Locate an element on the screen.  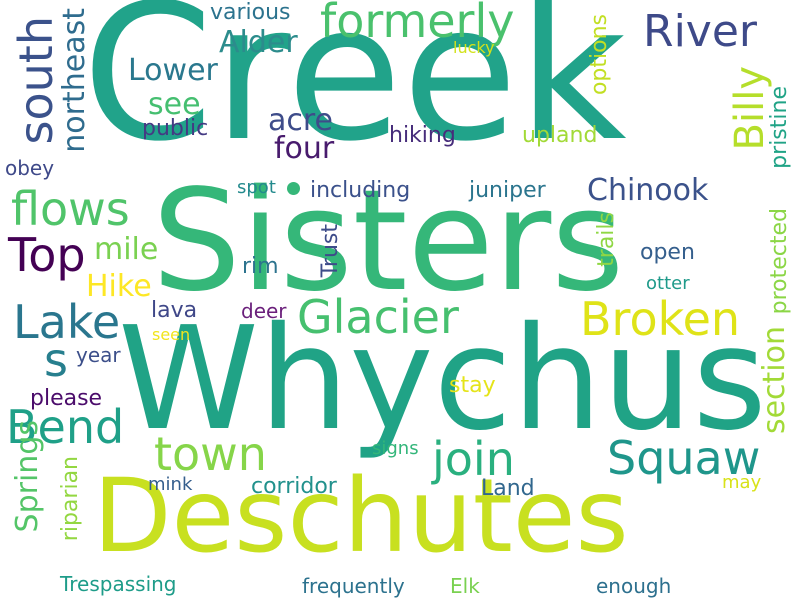
word-mile: mile is located at coordinates (126, 249).